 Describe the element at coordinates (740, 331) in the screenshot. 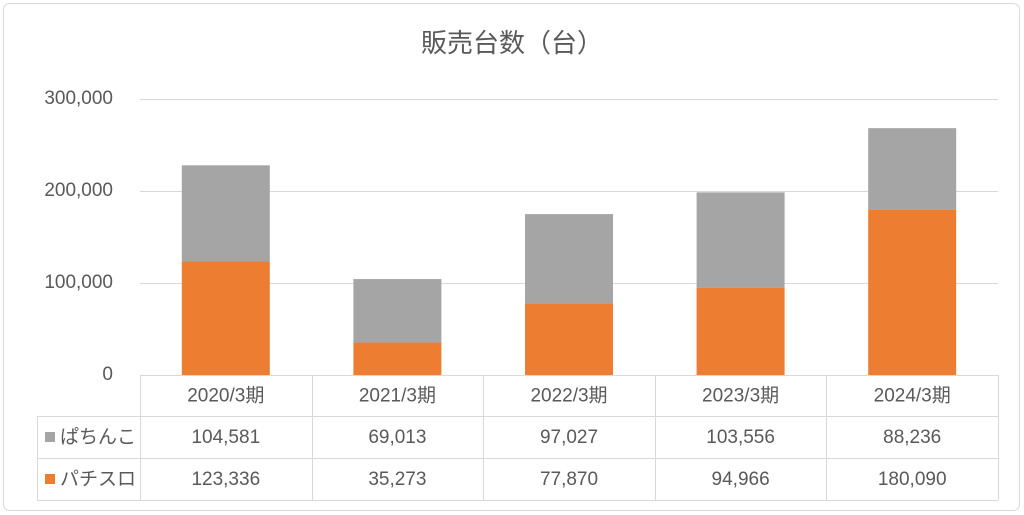

I see `bar-segment-series2-cat4` at that location.